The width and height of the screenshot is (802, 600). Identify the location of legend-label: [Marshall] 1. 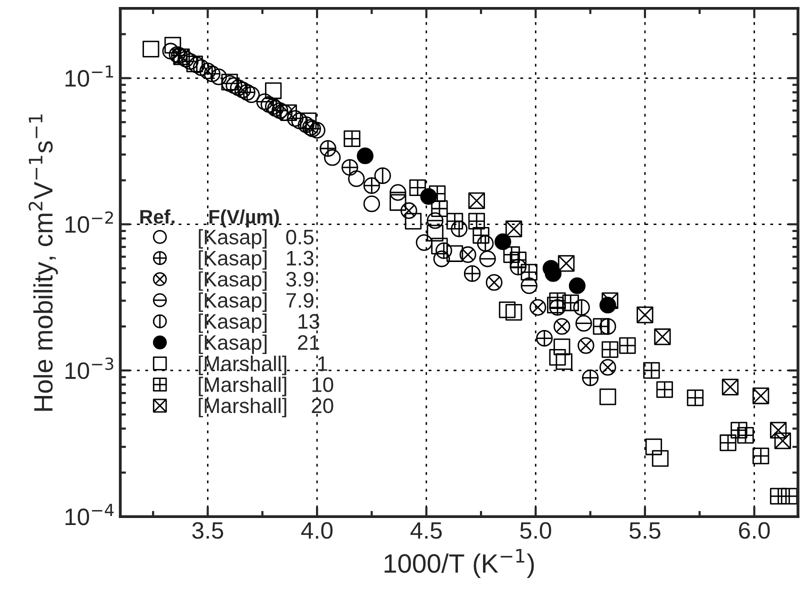
(263, 366).